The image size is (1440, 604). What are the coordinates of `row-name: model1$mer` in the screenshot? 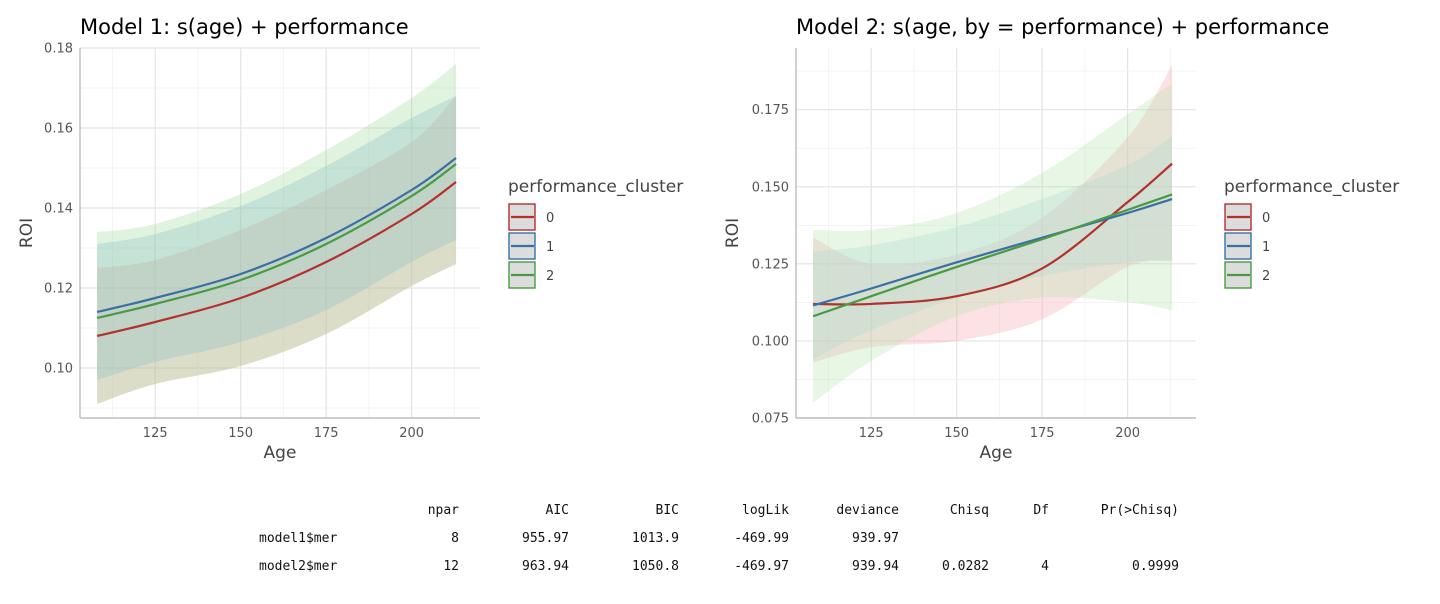 It's located at (298, 538).